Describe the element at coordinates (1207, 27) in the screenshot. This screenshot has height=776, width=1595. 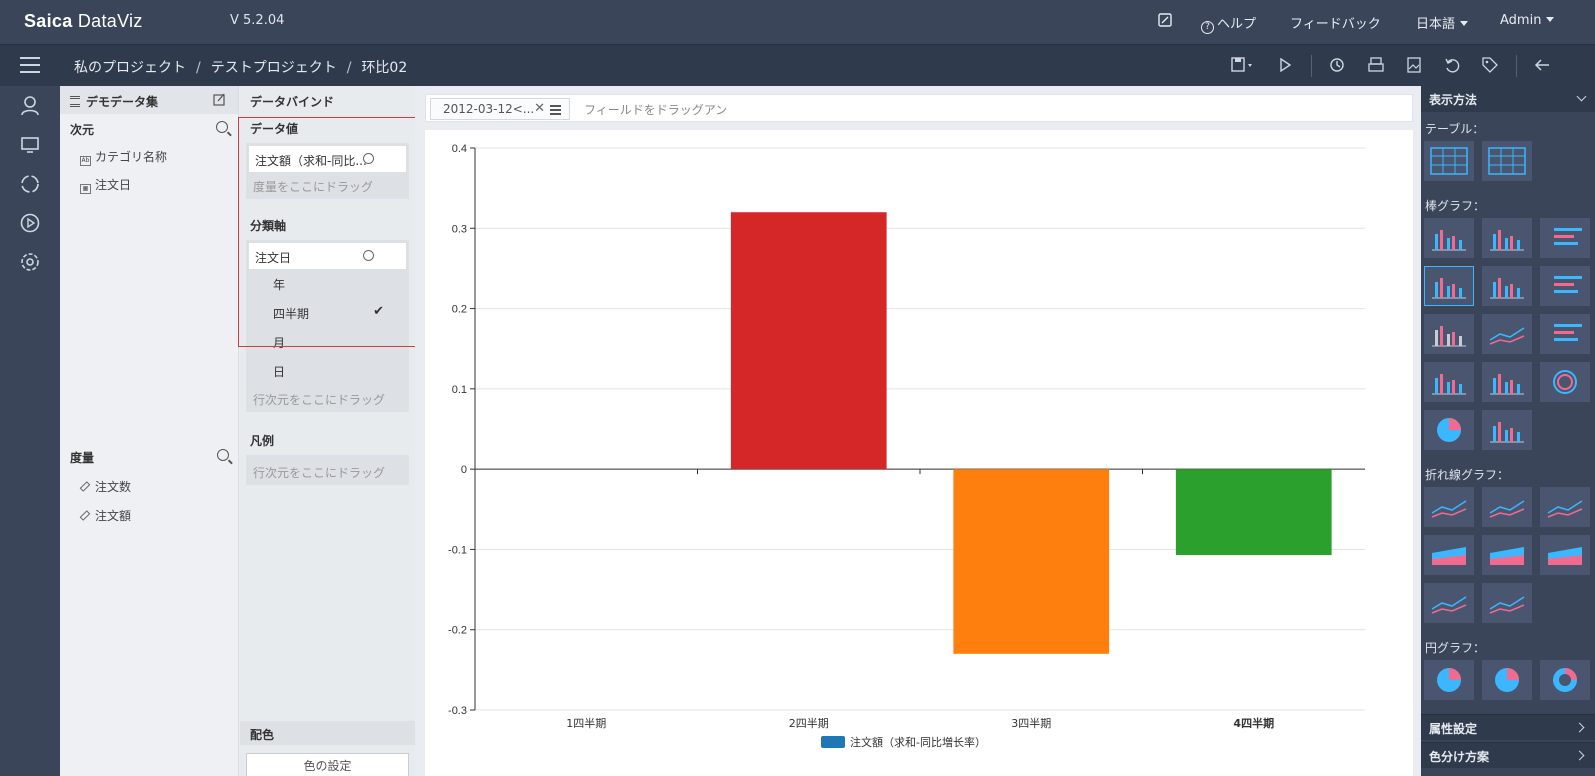
I see `help-icon: ?` at that location.